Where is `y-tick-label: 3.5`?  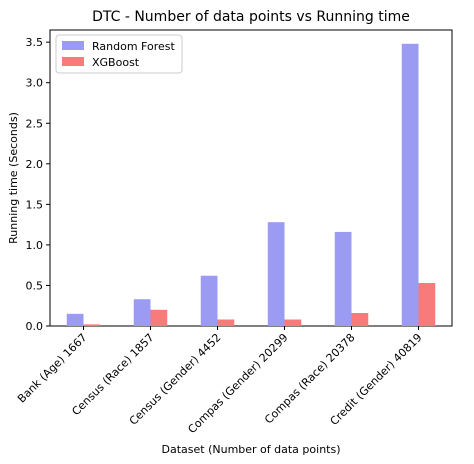
y-tick-label: 3.5 is located at coordinates (35, 42).